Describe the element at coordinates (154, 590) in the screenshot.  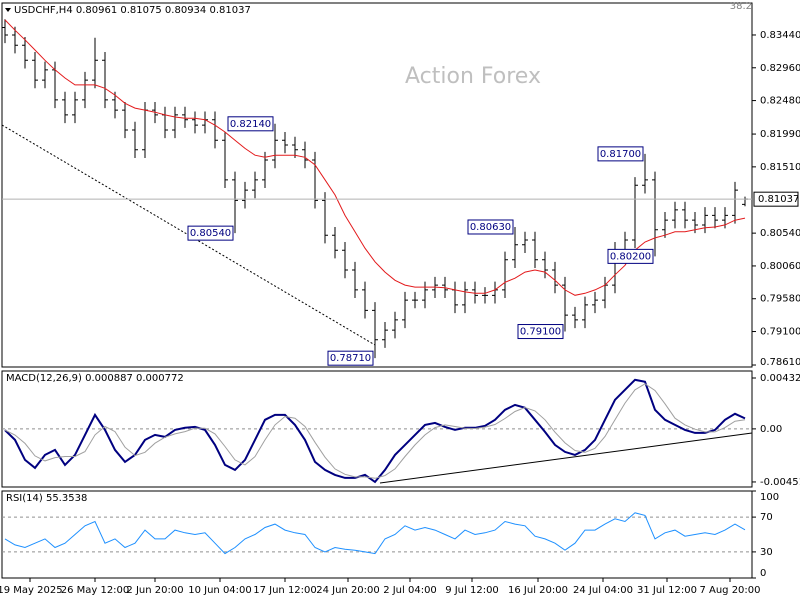
I see `x-tick-label: 2 Jun 20:00` at that location.